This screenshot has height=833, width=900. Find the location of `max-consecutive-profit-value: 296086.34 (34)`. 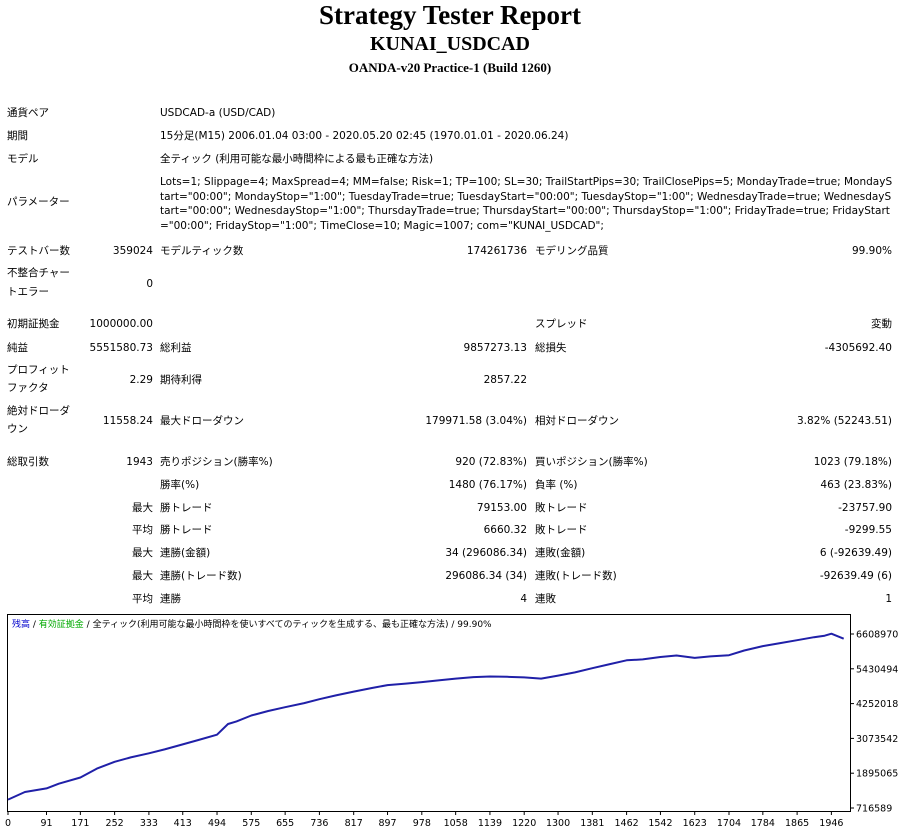

max-consecutive-profit-value: 296086.34 (34) is located at coordinates (486, 576).